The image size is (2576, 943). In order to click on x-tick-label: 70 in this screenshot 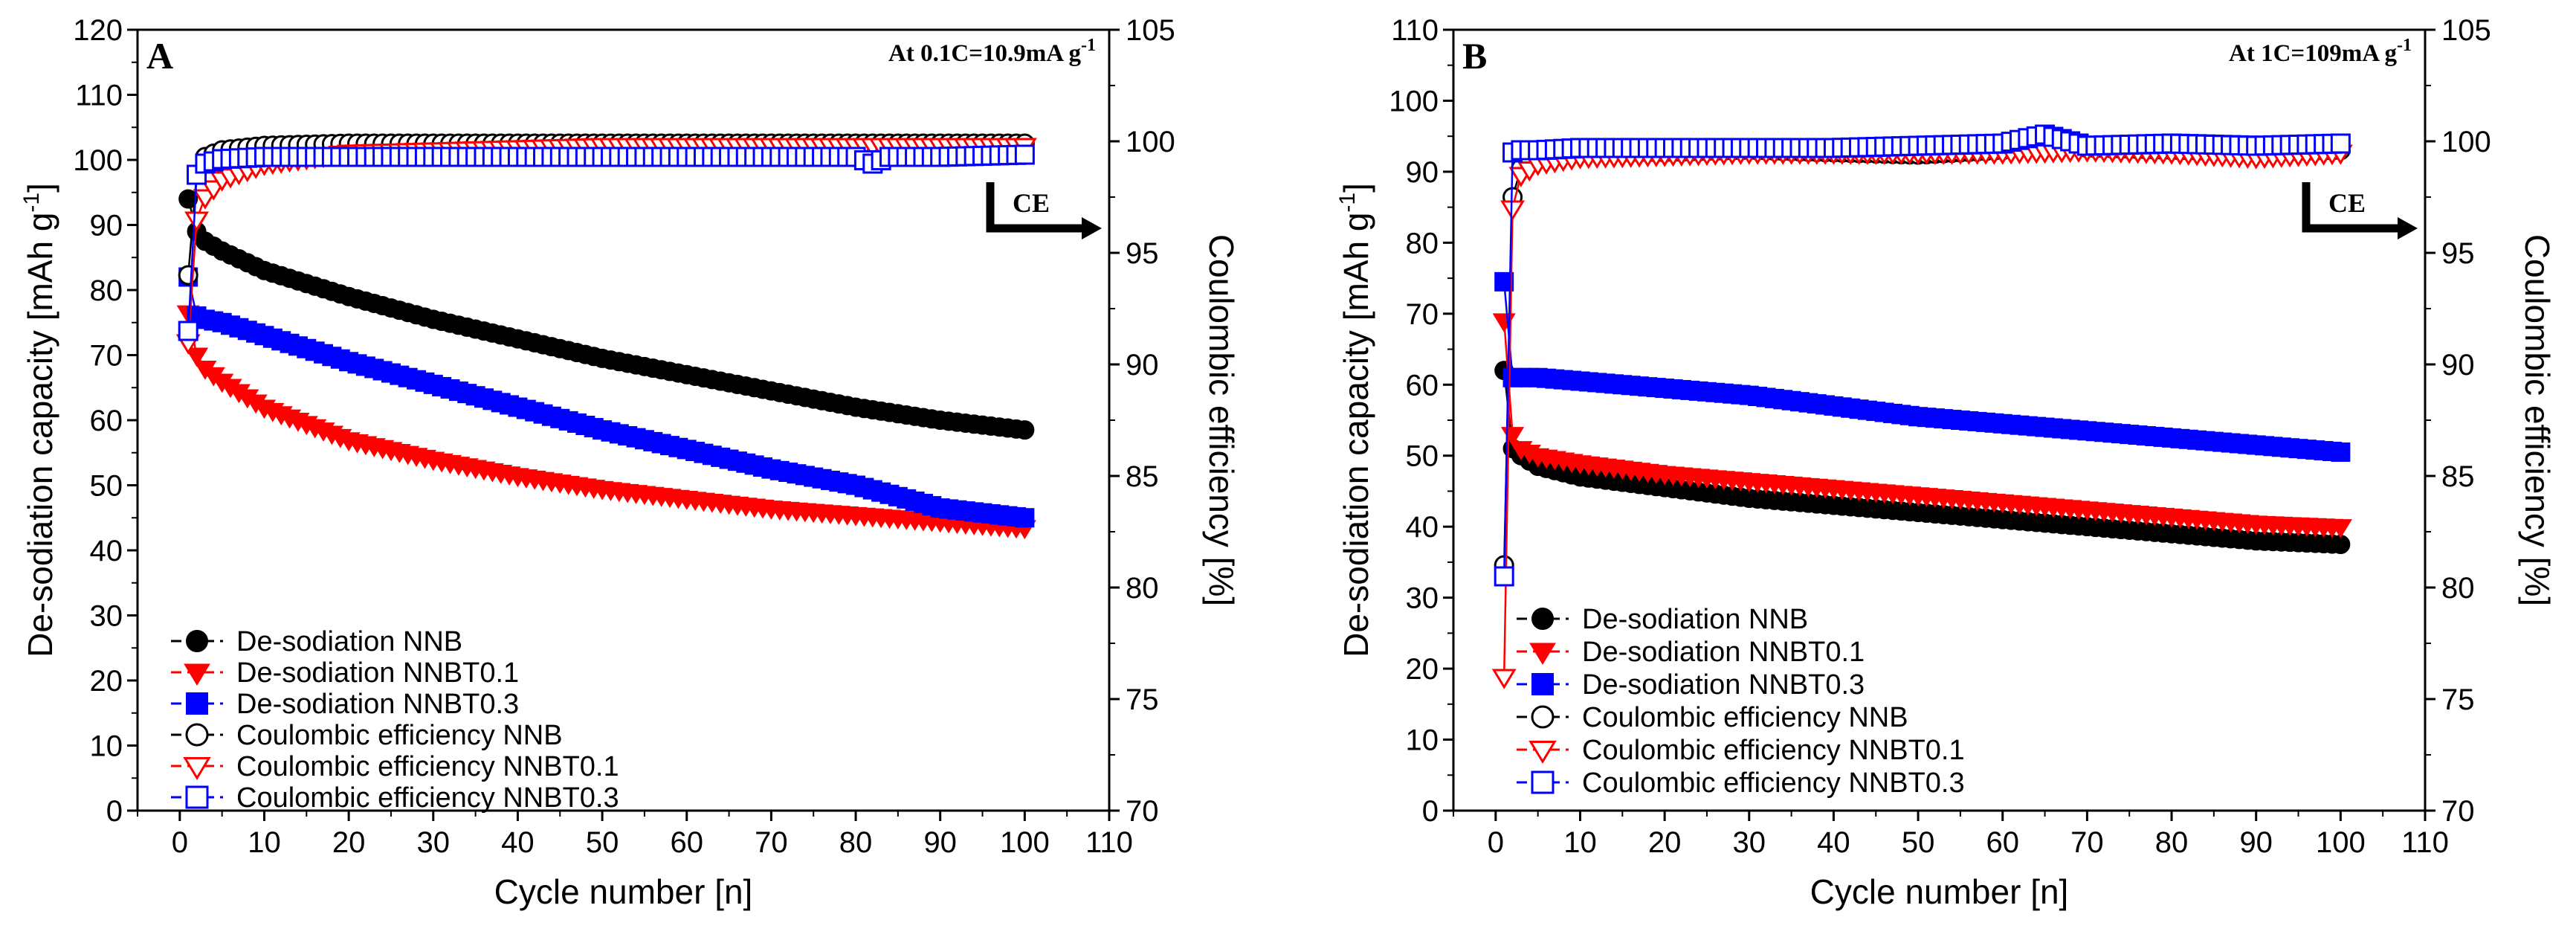, I will do `click(771, 843)`.